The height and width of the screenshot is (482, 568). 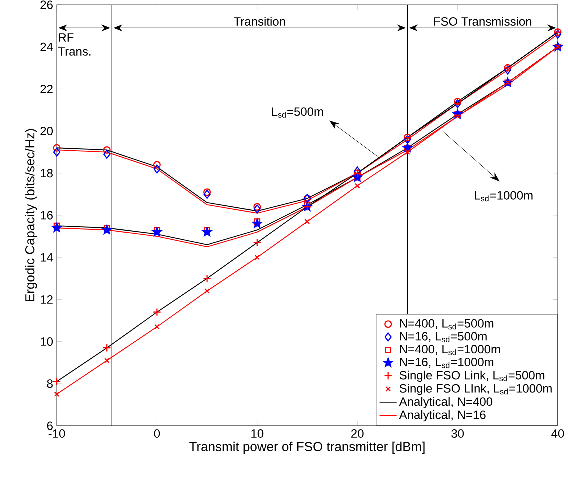 I want to click on annotation: FSO Transmission, so click(x=483, y=21).